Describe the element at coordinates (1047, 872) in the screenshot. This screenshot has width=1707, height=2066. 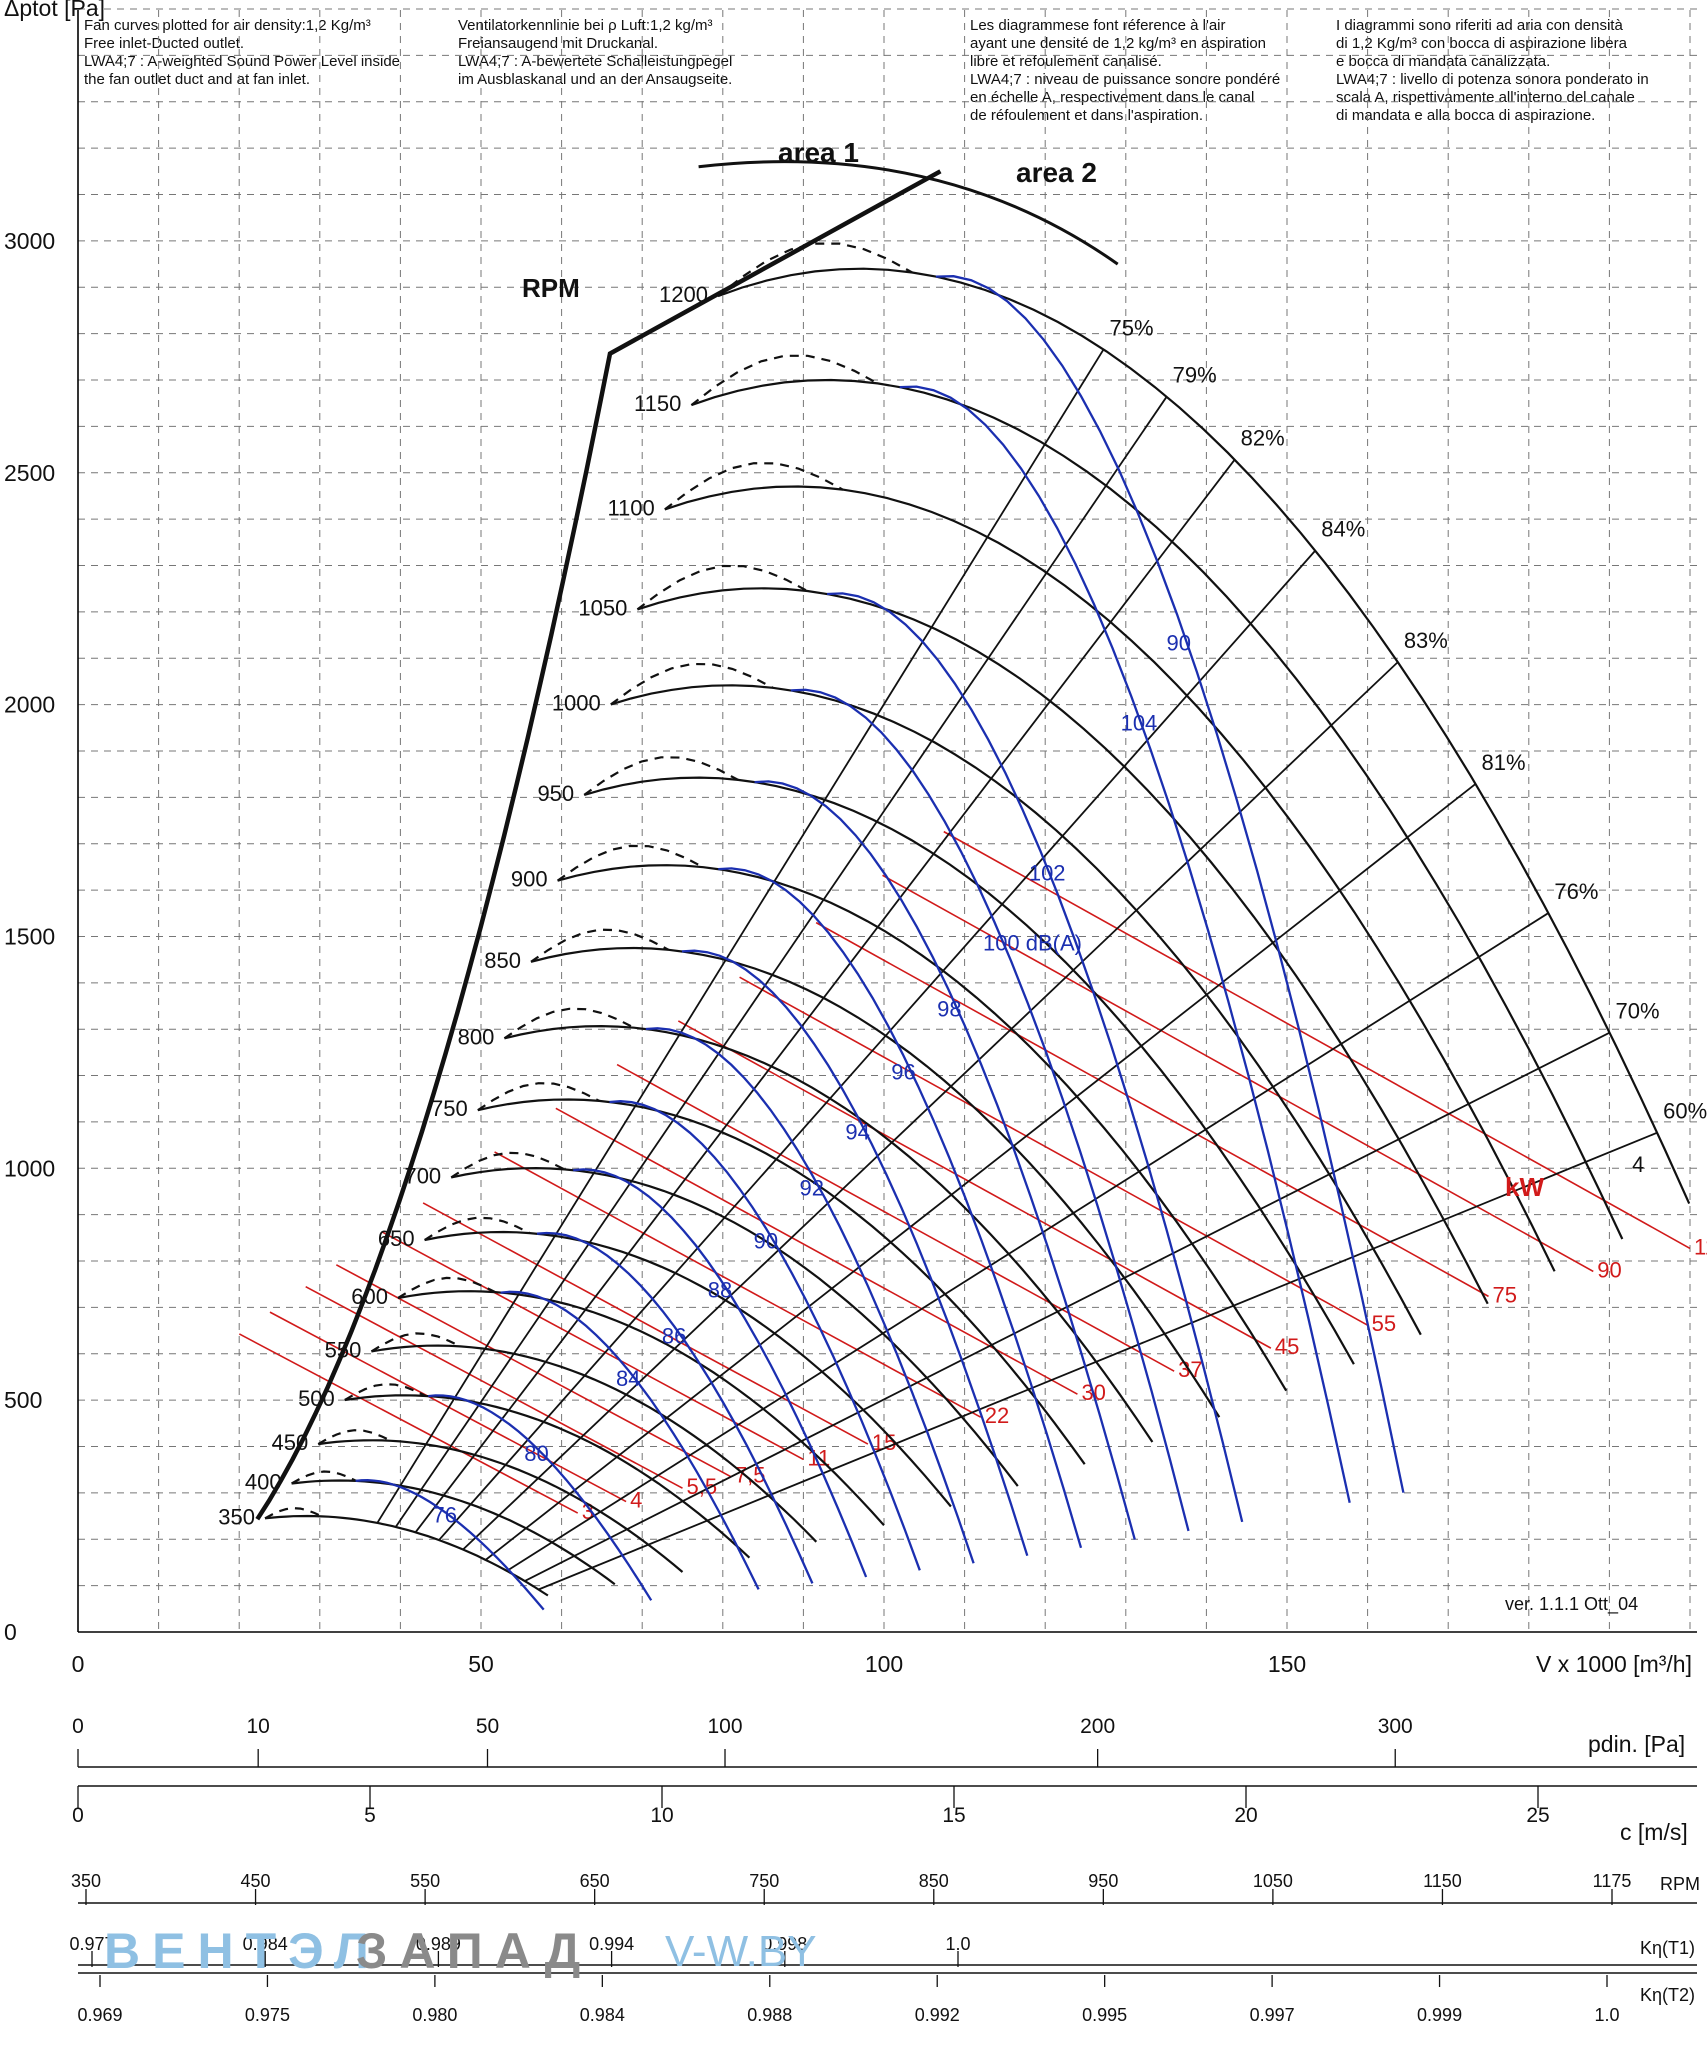
I see `sound-label-11: 102` at that location.